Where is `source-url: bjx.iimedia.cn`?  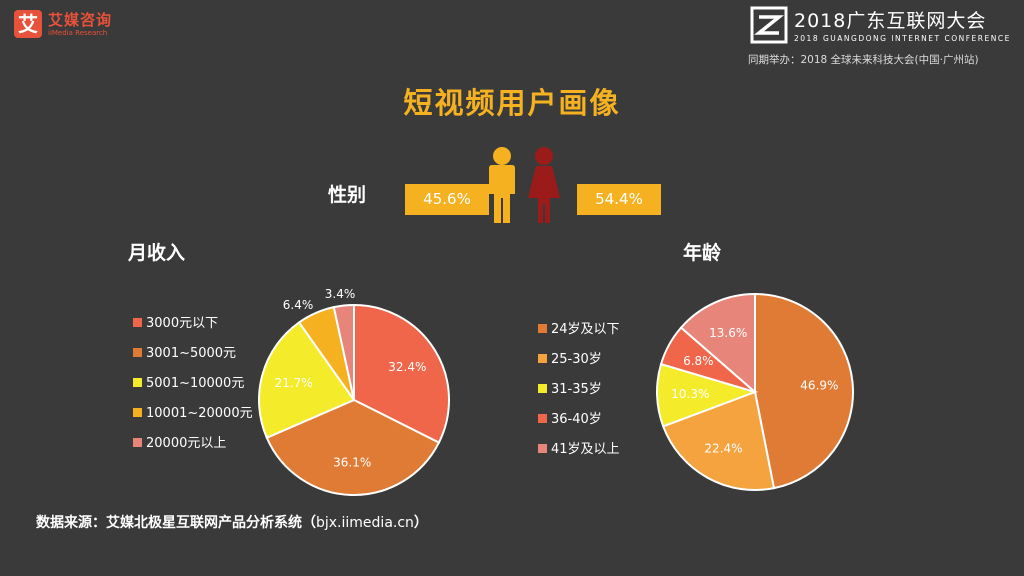
source-url: bjx.iimedia.cn is located at coordinates (365, 523).